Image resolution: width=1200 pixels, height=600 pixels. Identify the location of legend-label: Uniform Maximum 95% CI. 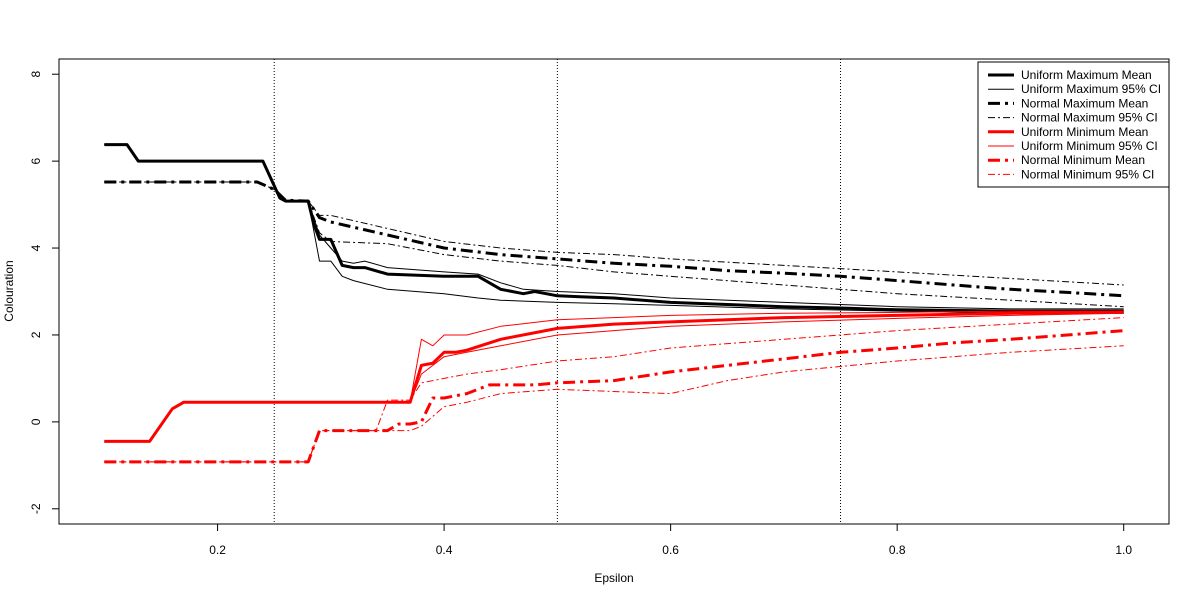
(1091, 89).